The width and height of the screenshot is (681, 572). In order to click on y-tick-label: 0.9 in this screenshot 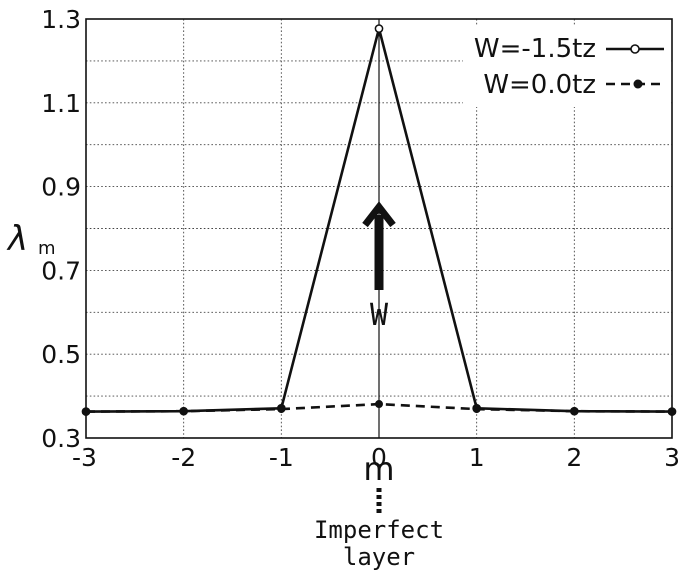, I will do `click(61, 187)`.